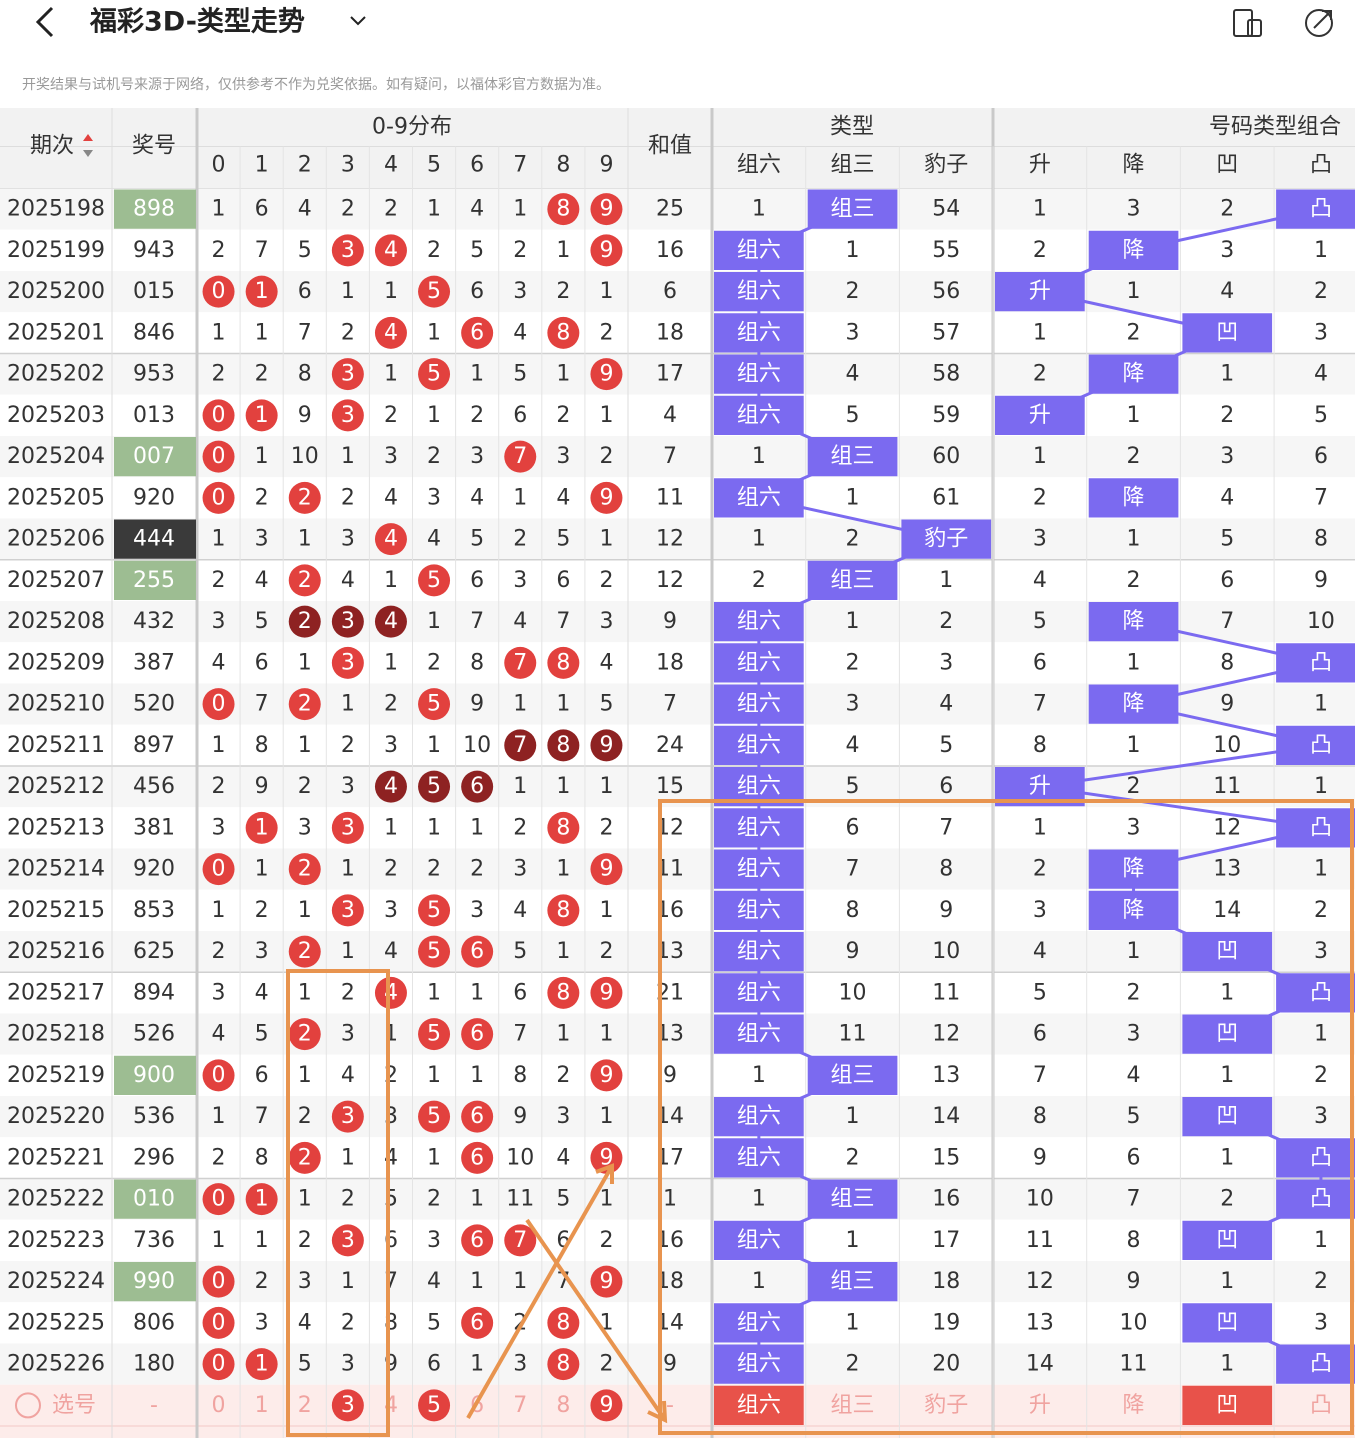 This screenshot has width=1355, height=1438. I want to click on footer-option: 凸, so click(1321, 1405).